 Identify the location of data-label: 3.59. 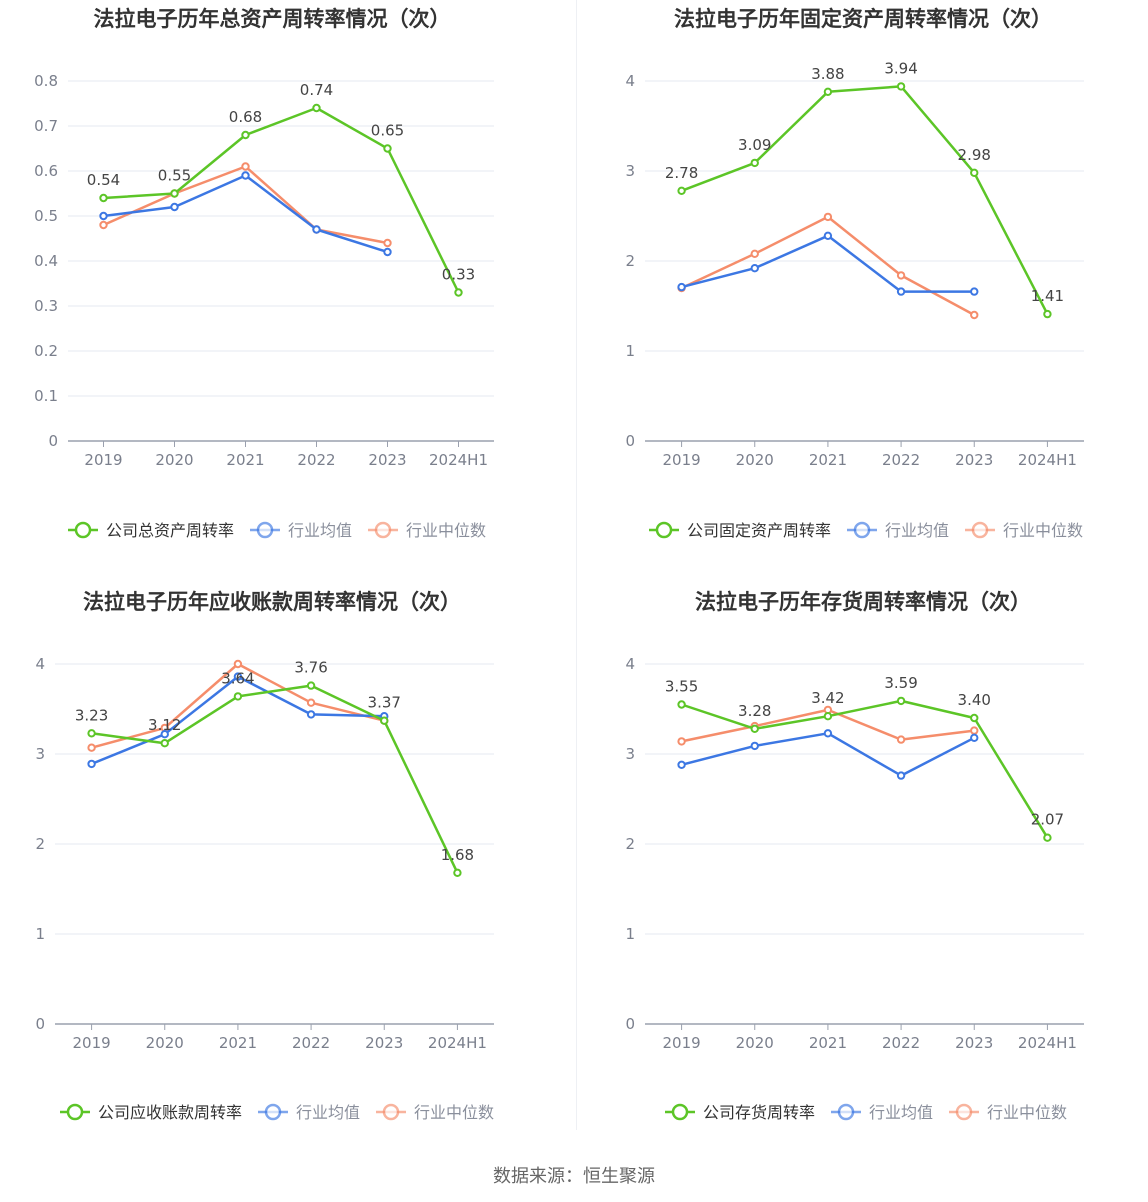
(900, 683).